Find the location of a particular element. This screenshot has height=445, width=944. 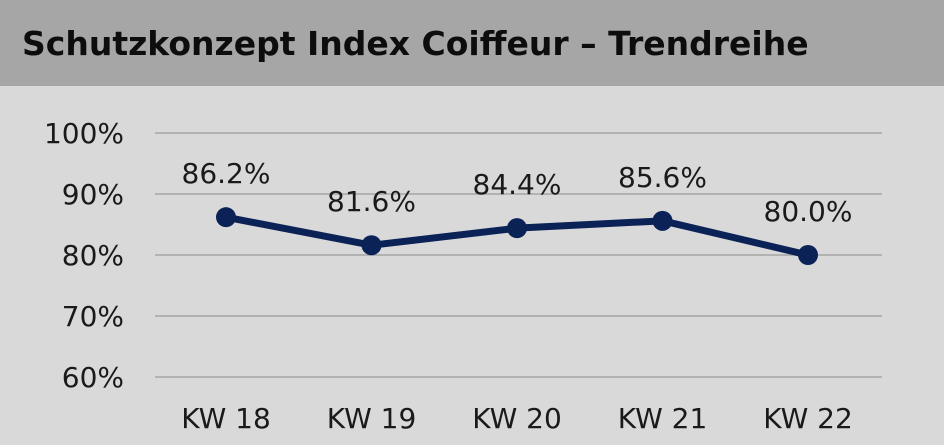

x-tick-label: KW 20 is located at coordinates (517, 418).